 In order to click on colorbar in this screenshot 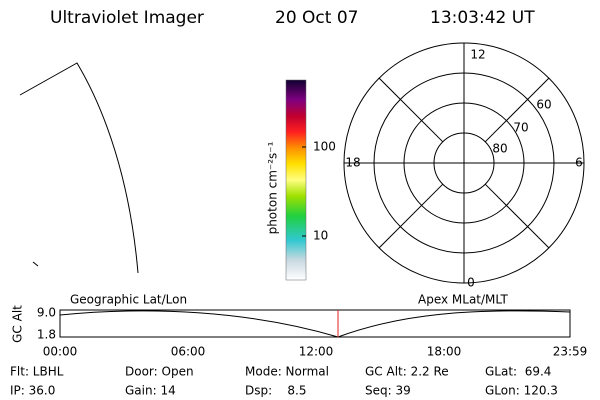, I will do `click(296, 180)`.